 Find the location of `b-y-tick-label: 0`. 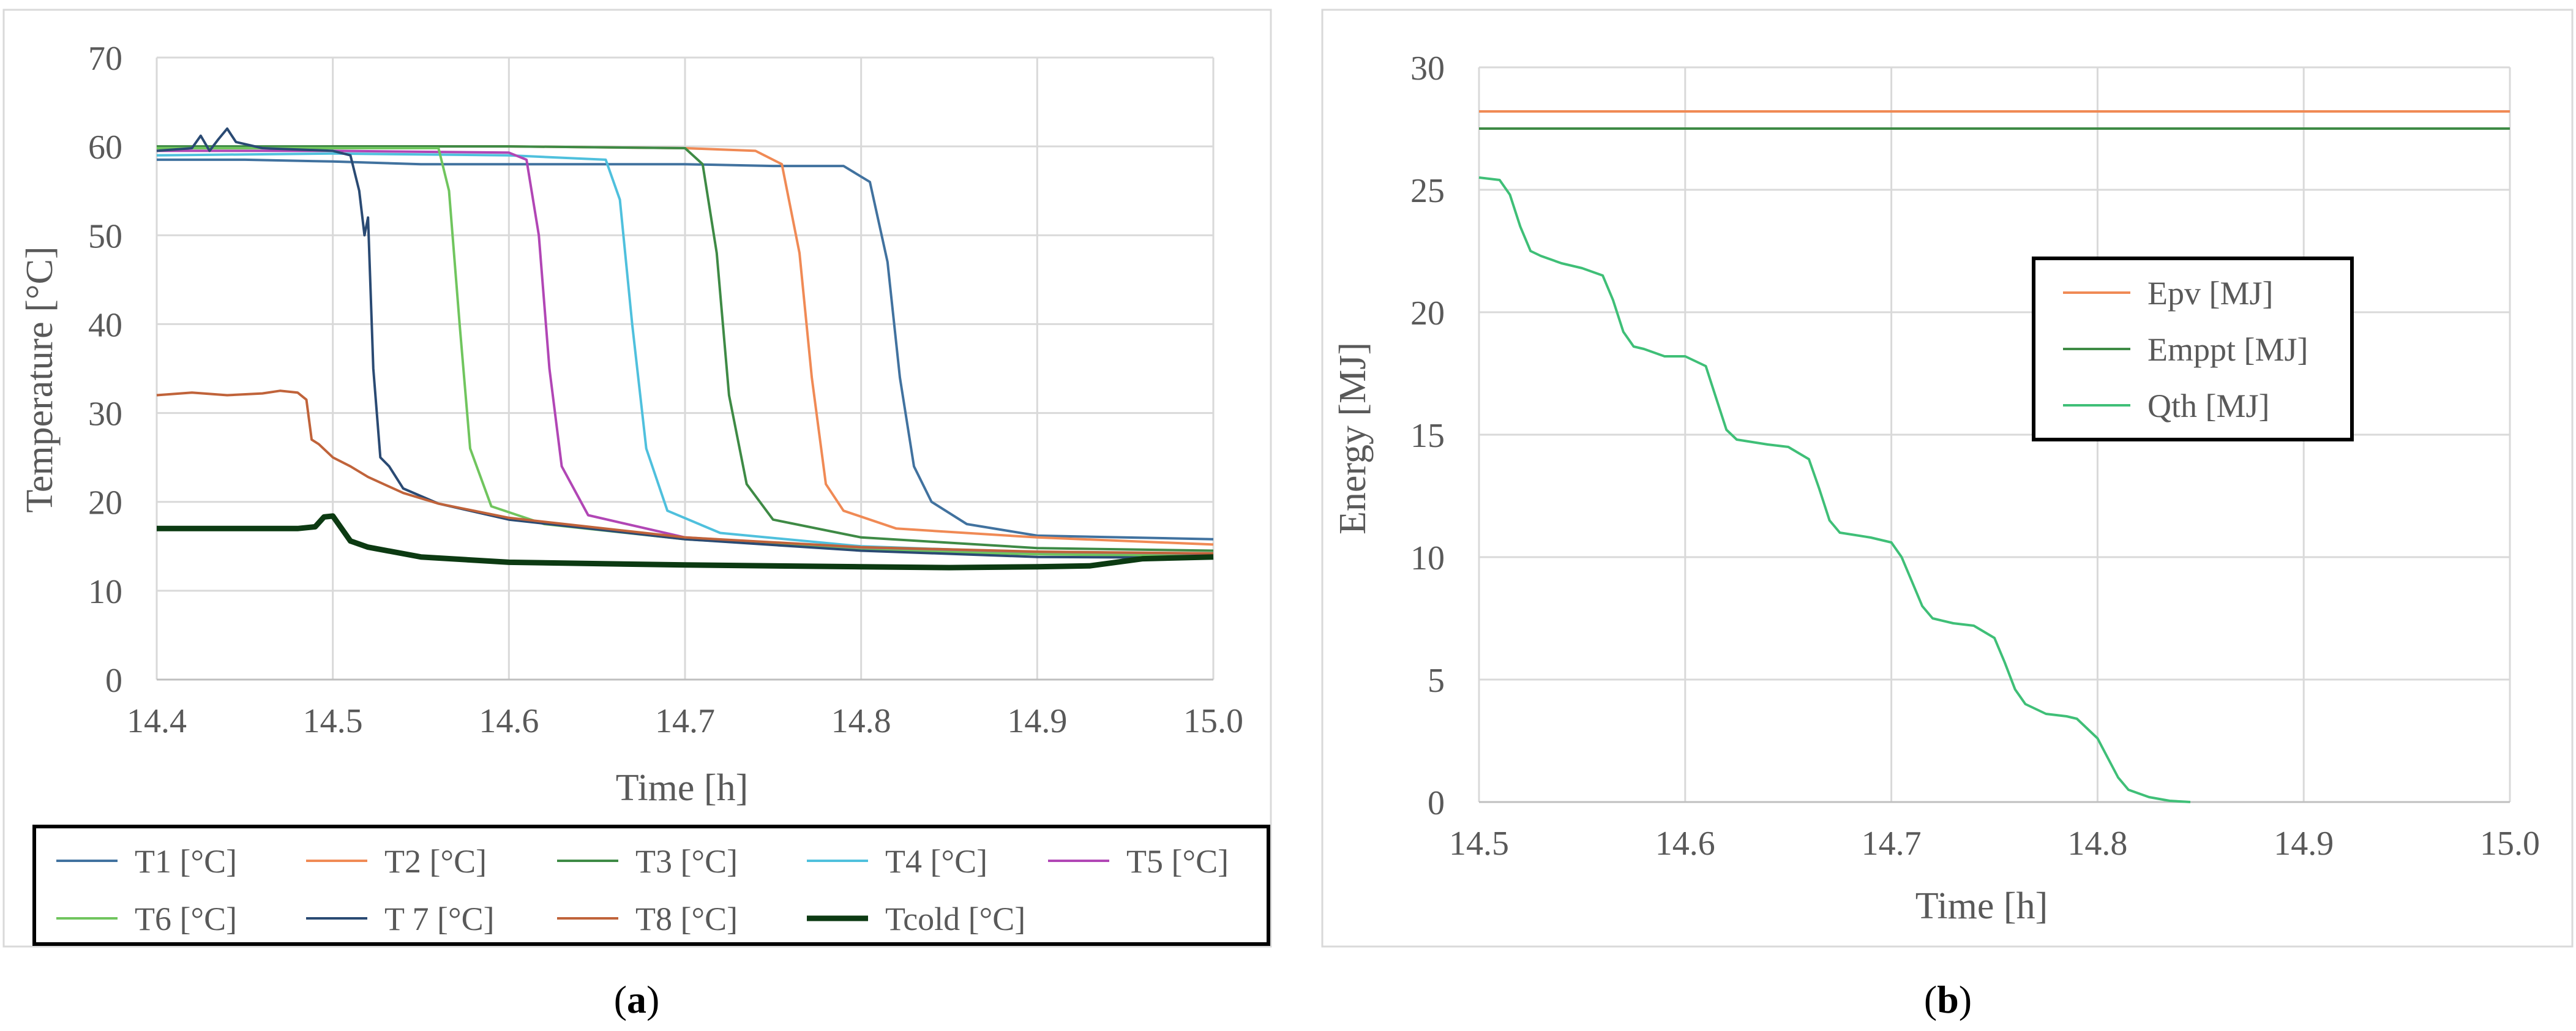

b-y-tick-label: 0 is located at coordinates (1437, 803).